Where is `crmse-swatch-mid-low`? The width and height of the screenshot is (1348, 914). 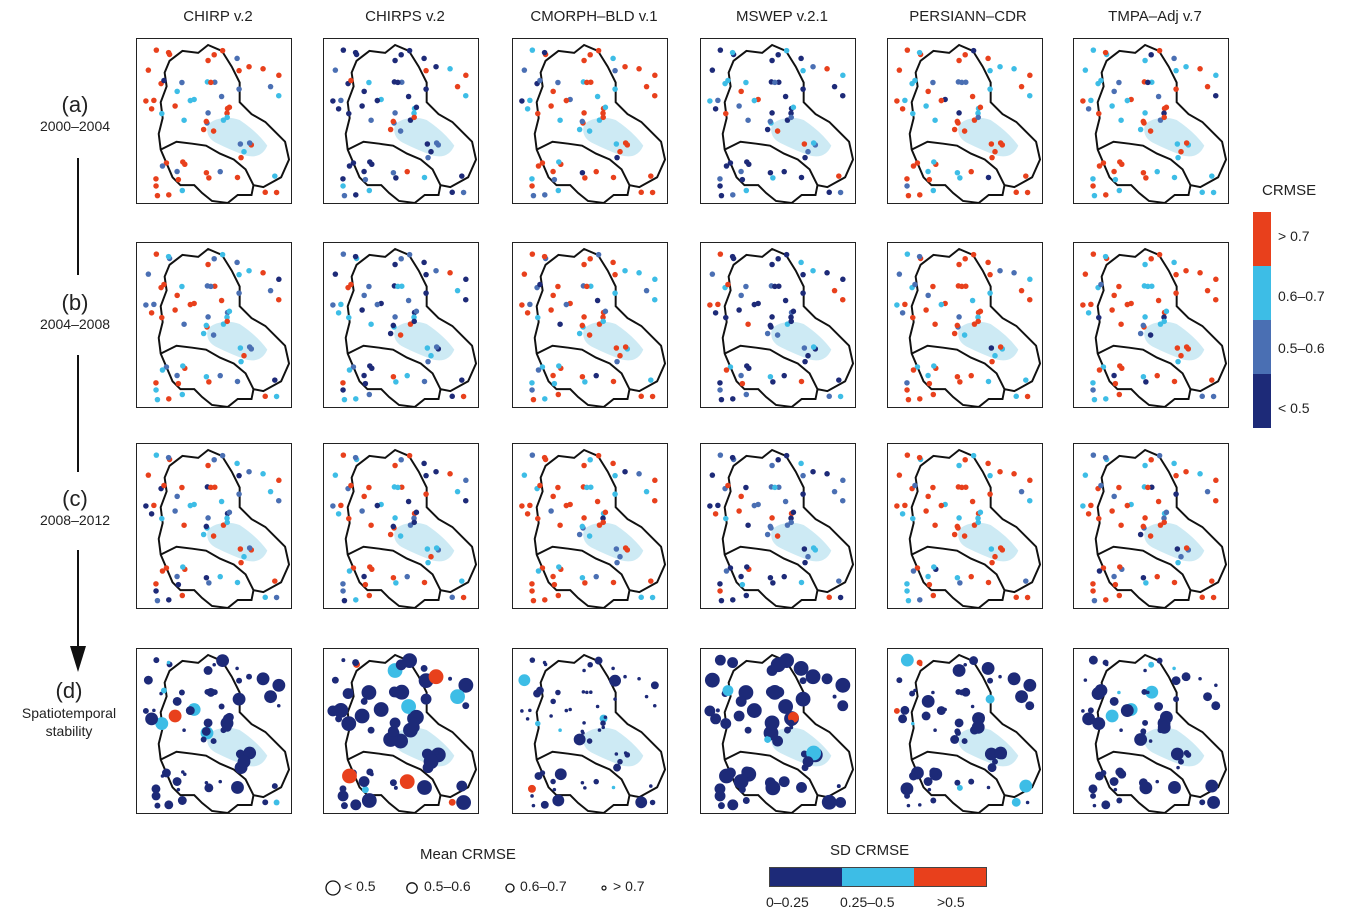
crmse-swatch-mid-low is located at coordinates (1262, 347).